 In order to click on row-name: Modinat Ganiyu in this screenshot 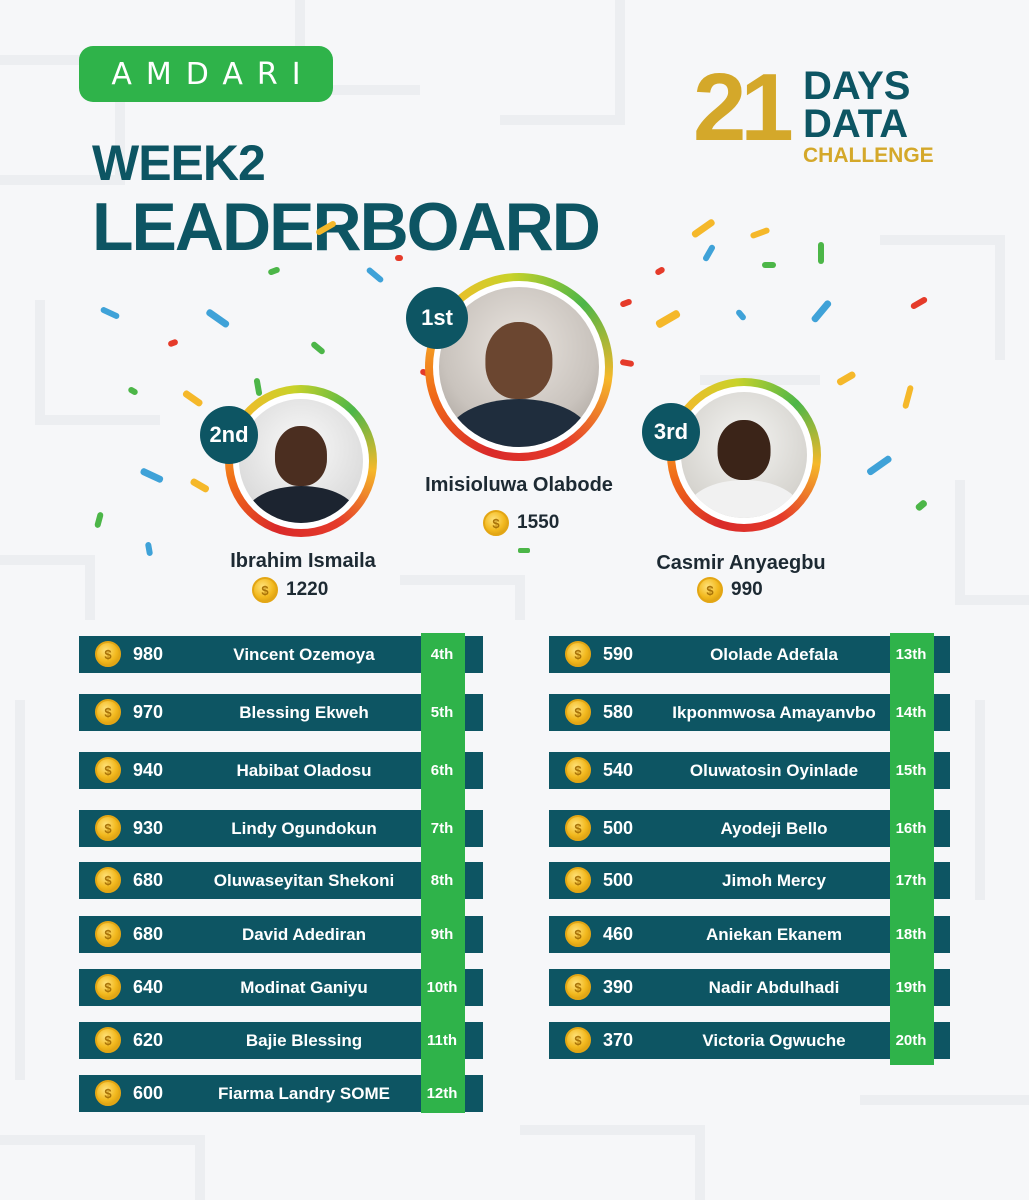, I will do `click(304, 987)`.